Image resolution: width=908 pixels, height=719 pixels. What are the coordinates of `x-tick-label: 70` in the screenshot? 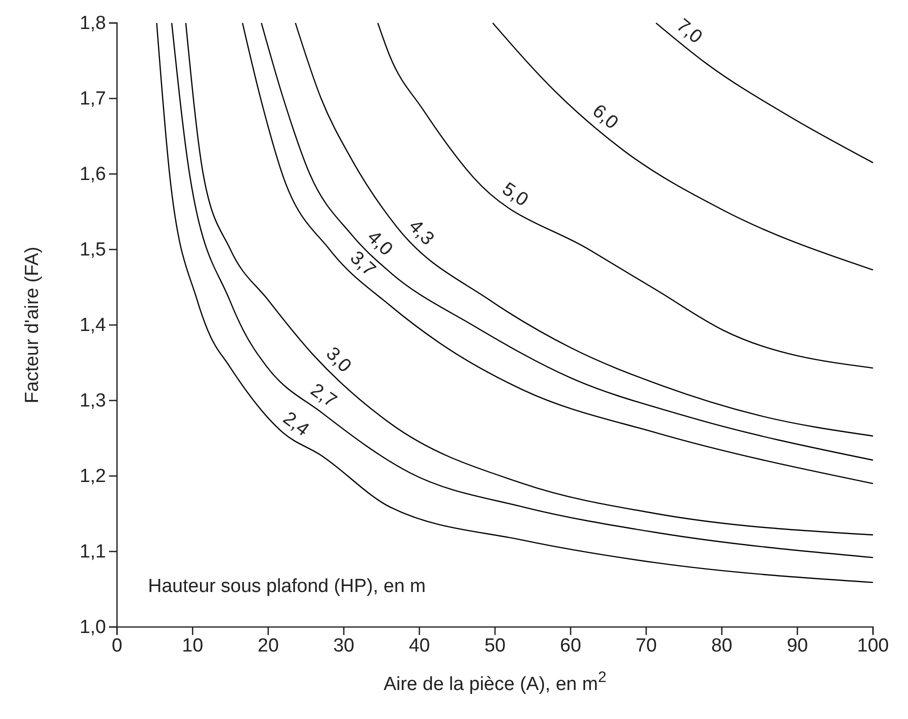 It's located at (646, 645).